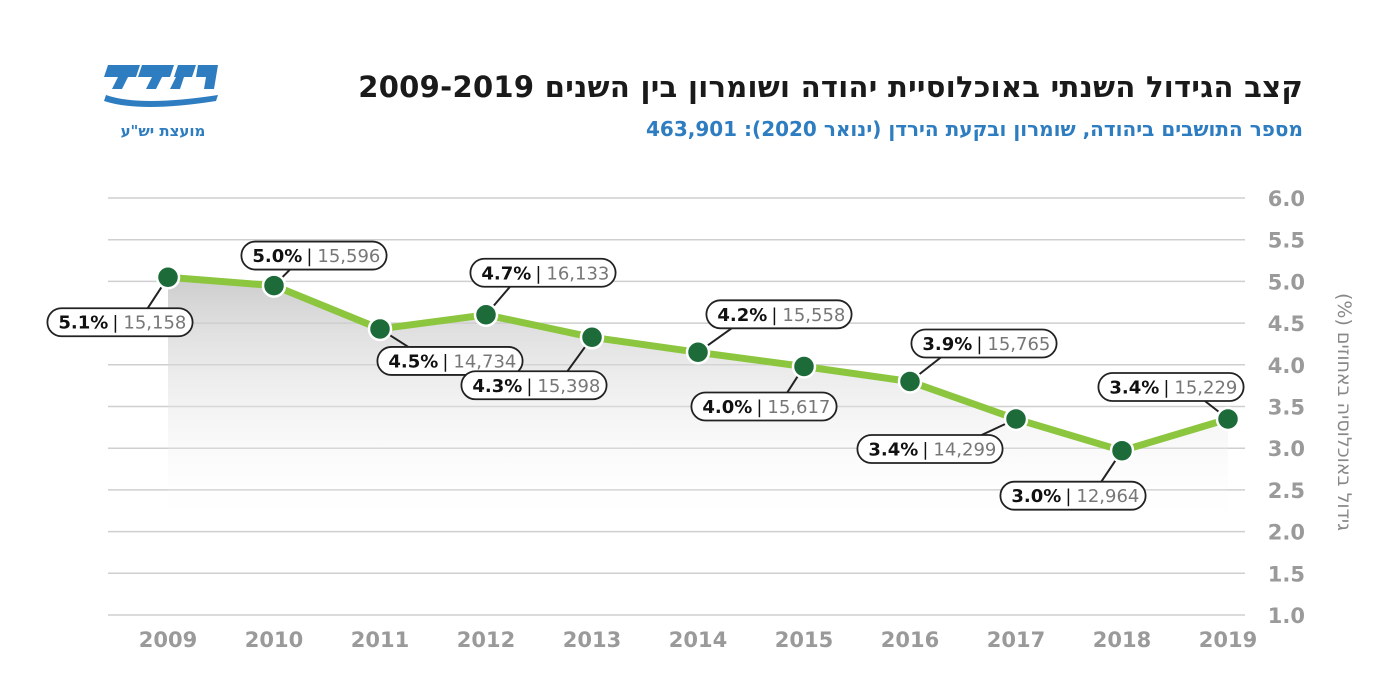  Describe the element at coordinates (1016, 419) in the screenshot. I see `data-point-2017` at that location.